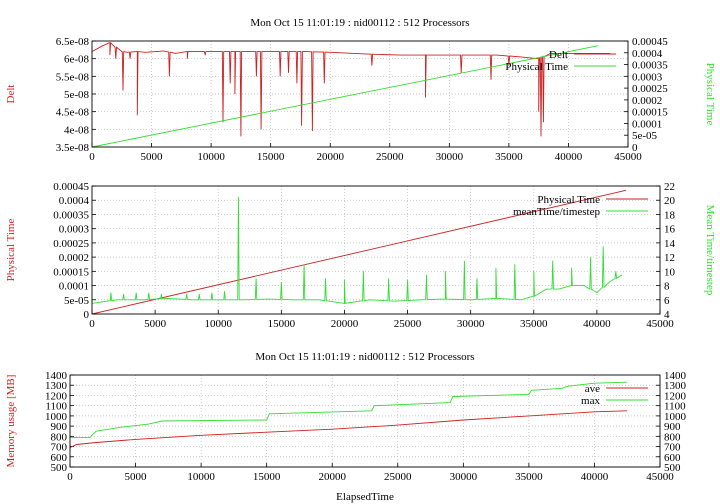 The image size is (720, 504). What do you see at coordinates (650, 66) in the screenshot?
I see `y2-tick-label: 0.00035` at bounding box center [650, 66].